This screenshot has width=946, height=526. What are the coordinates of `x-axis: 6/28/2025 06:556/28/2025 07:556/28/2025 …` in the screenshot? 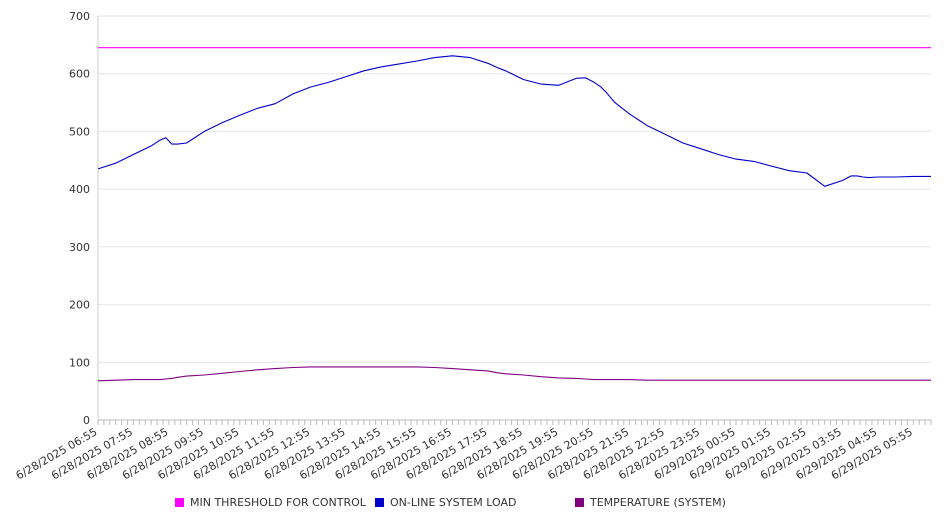 It's located at (473, 450).